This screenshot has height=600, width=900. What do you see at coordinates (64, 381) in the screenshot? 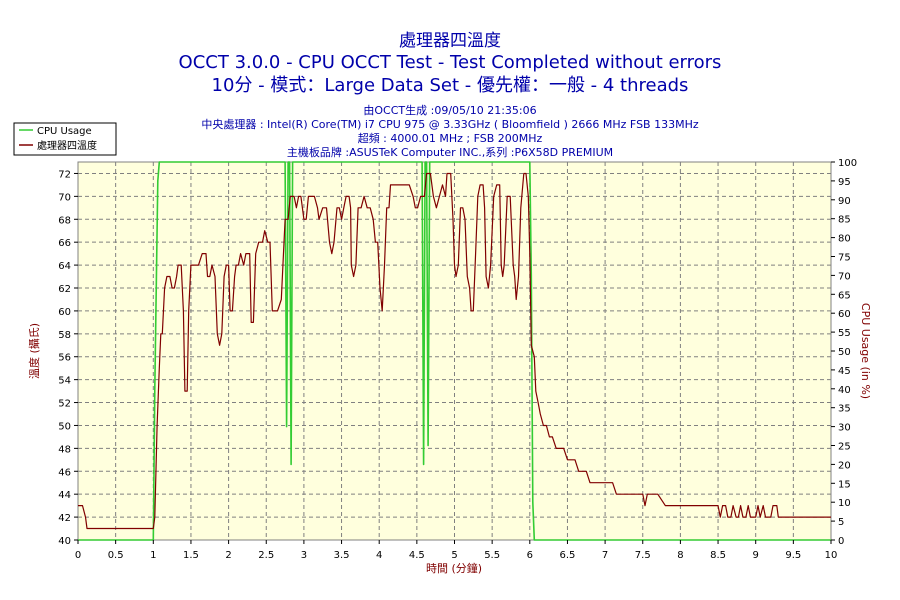
I see `y-left-tick-label: 54` at bounding box center [64, 381].